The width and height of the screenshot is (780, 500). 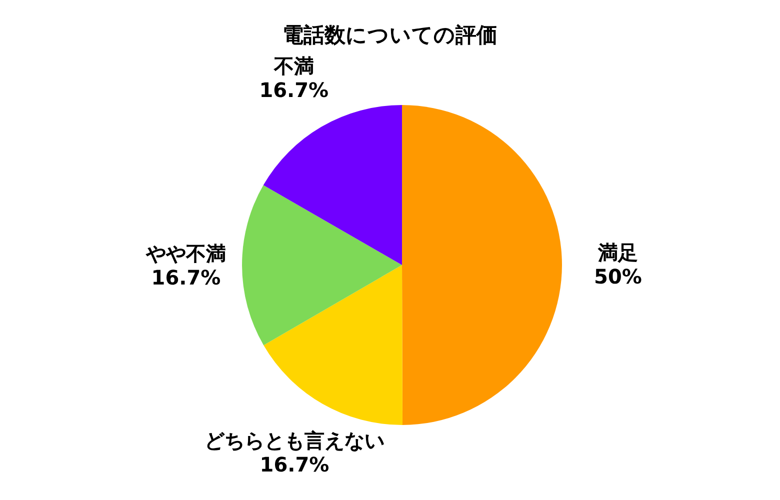 I want to click on slice-label: やや不満, so click(x=185, y=253).